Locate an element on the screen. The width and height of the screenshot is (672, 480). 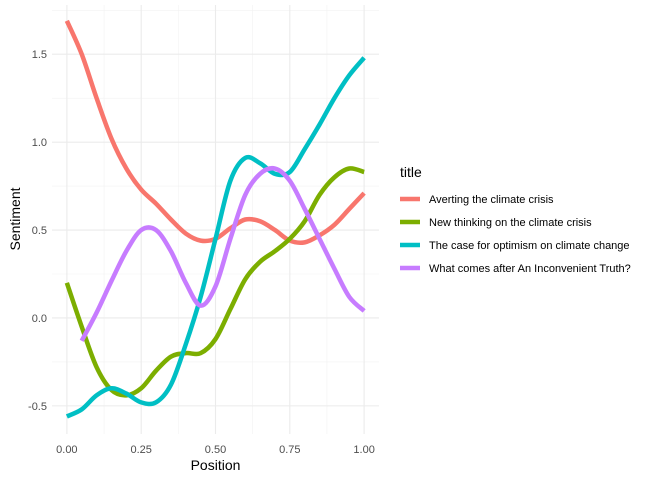
legend-label-averting-the-climate-crisis: Averting the climate crisis is located at coordinates (491, 200).